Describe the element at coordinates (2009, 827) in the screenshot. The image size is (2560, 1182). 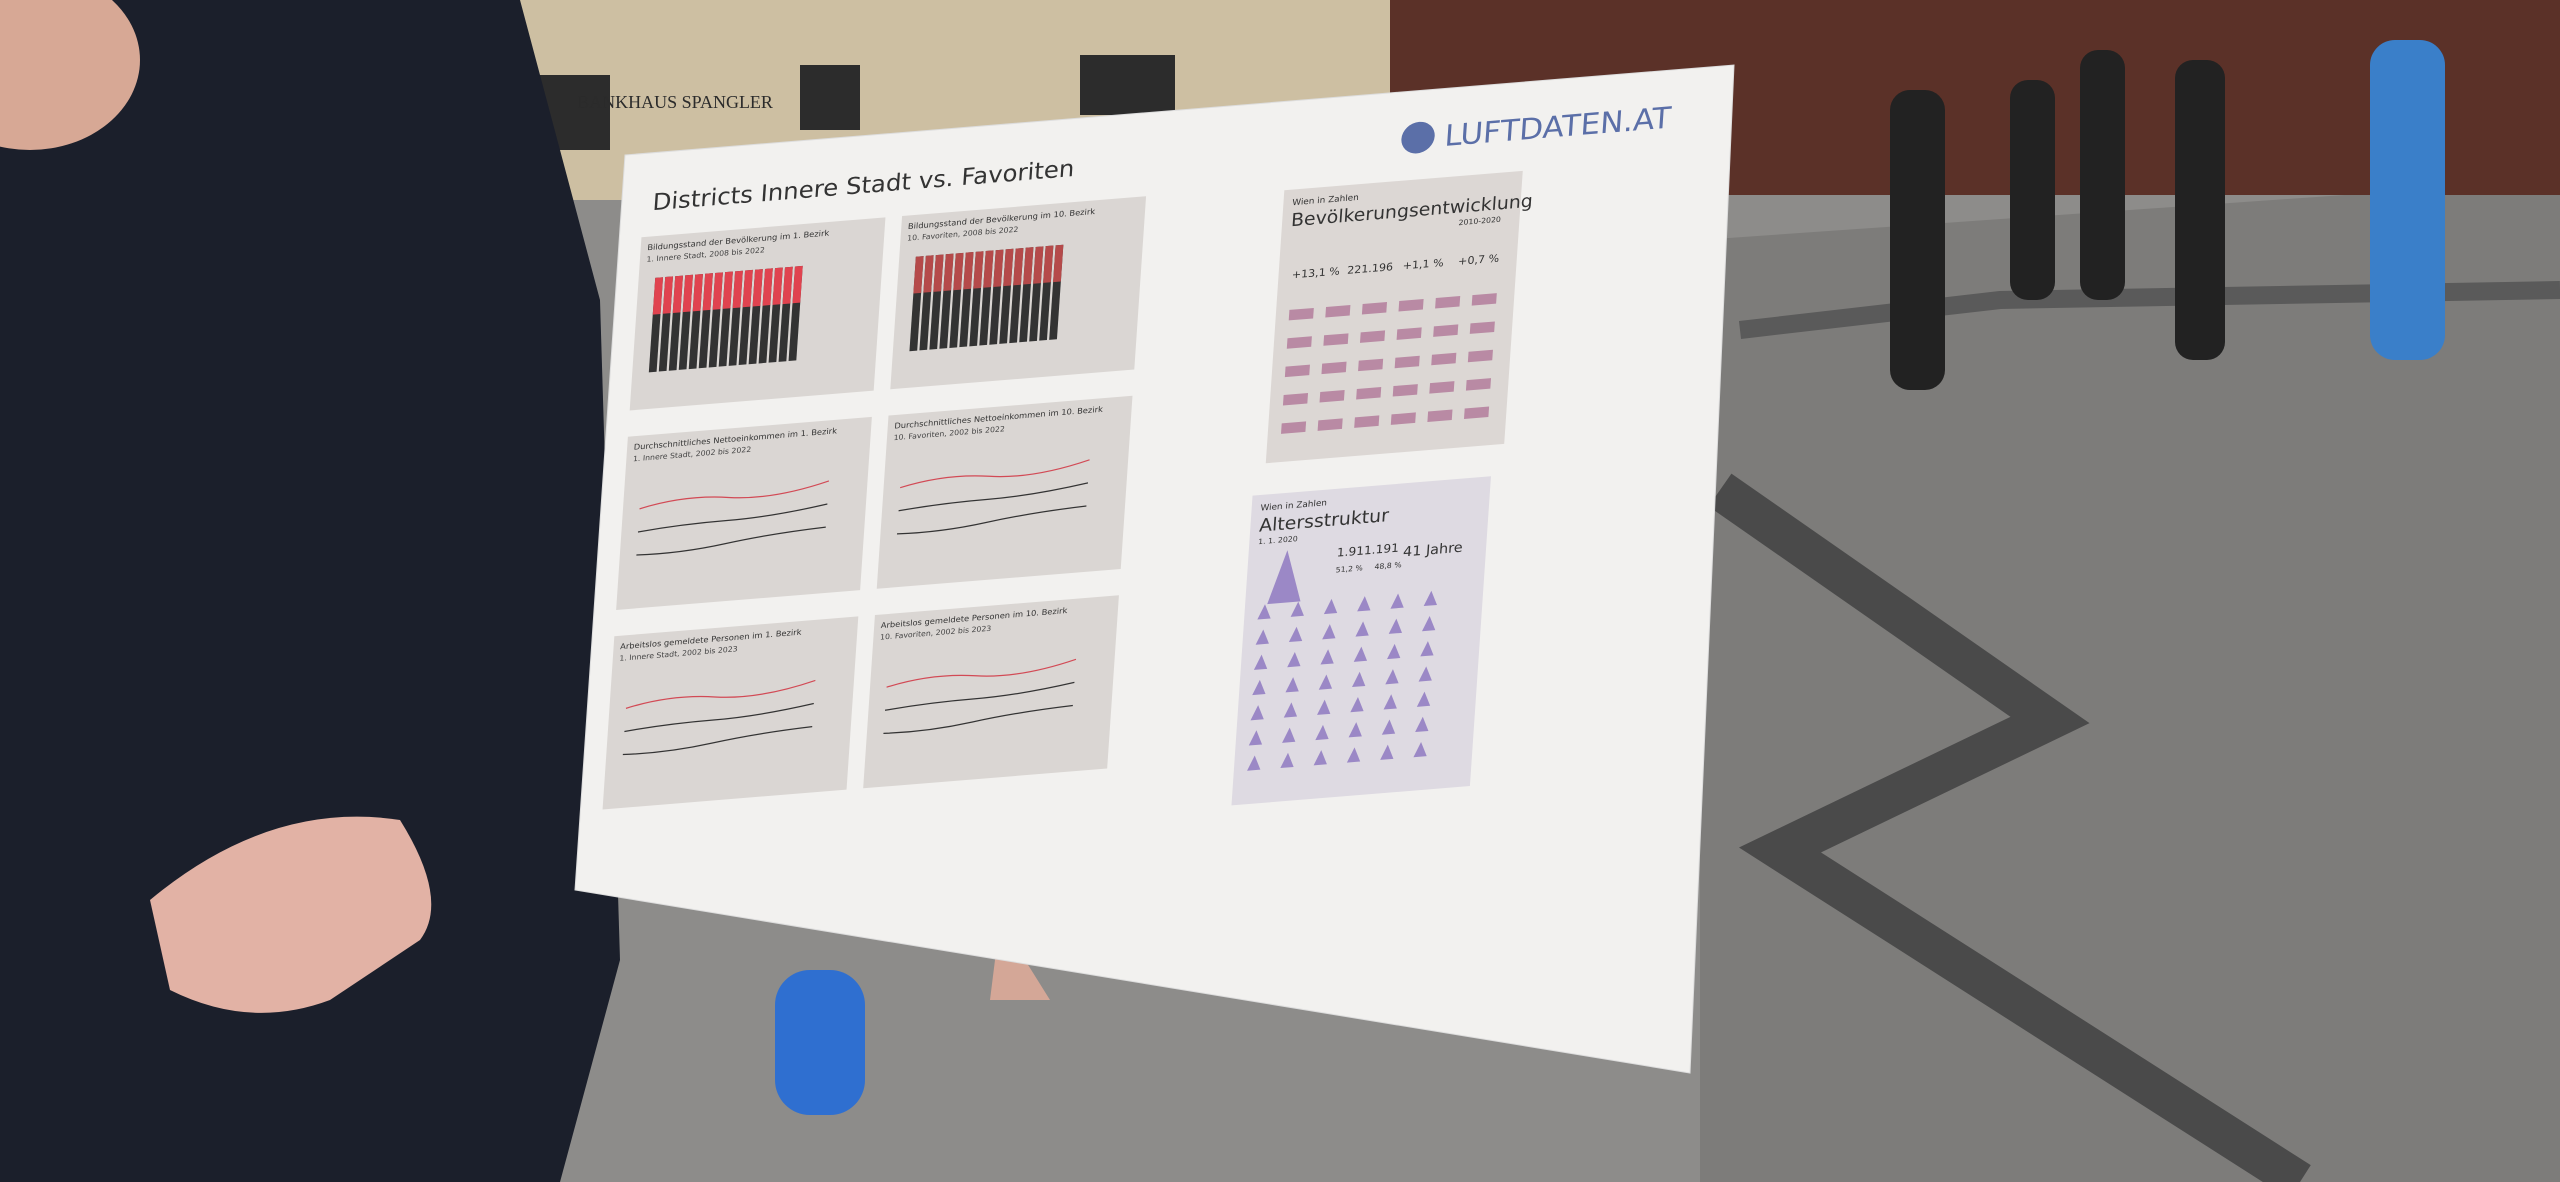
I see `pavement-stripe` at that location.